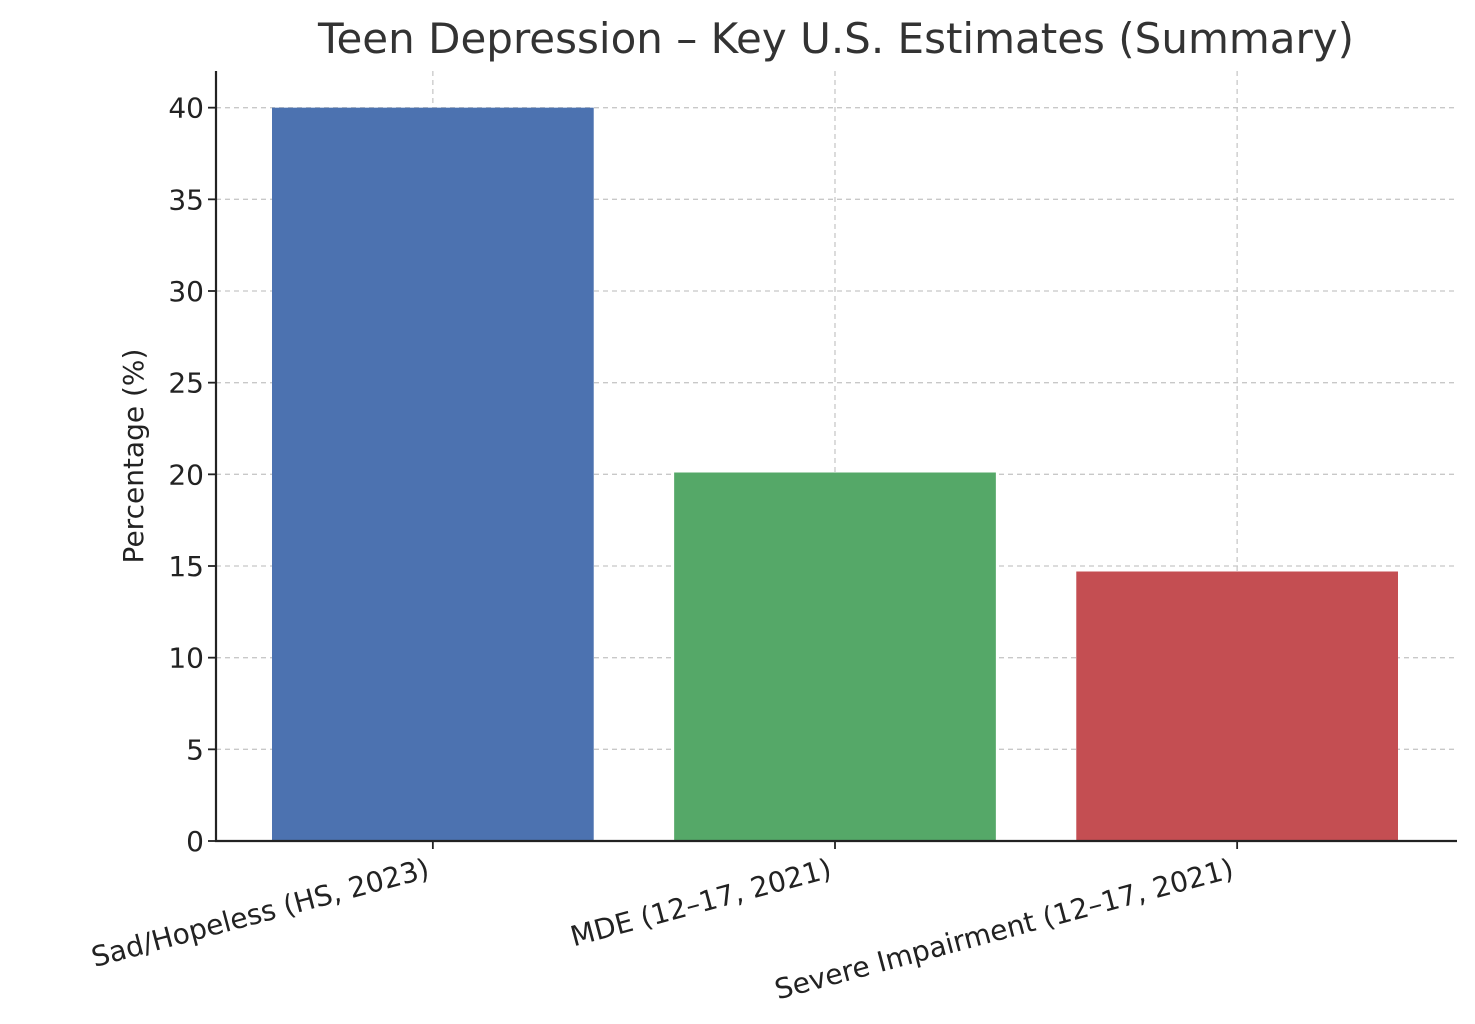 Image resolution: width=1475 pixels, height=1024 pixels. Describe the element at coordinates (186, 199) in the screenshot. I see `y-tick-label: 35` at that location.